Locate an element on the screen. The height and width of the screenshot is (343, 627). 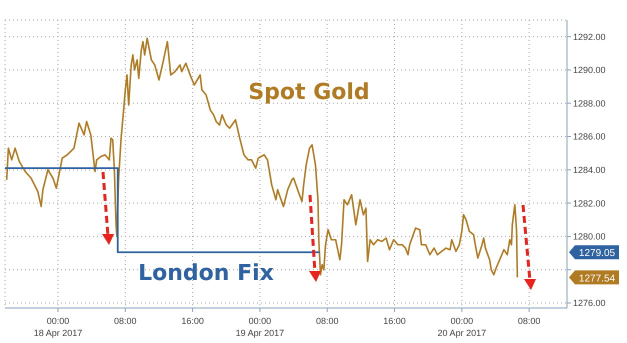
series-label: Spot Gold is located at coordinates (309, 92).